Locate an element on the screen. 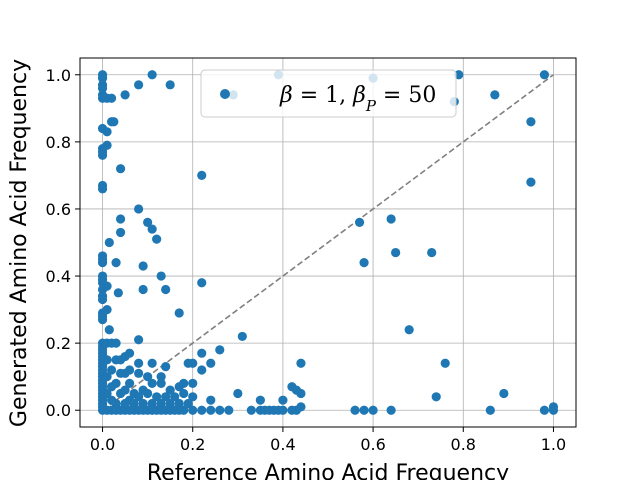 This screenshot has height=480, width=640. y-tick-label: 0.4 is located at coordinates (58, 276).